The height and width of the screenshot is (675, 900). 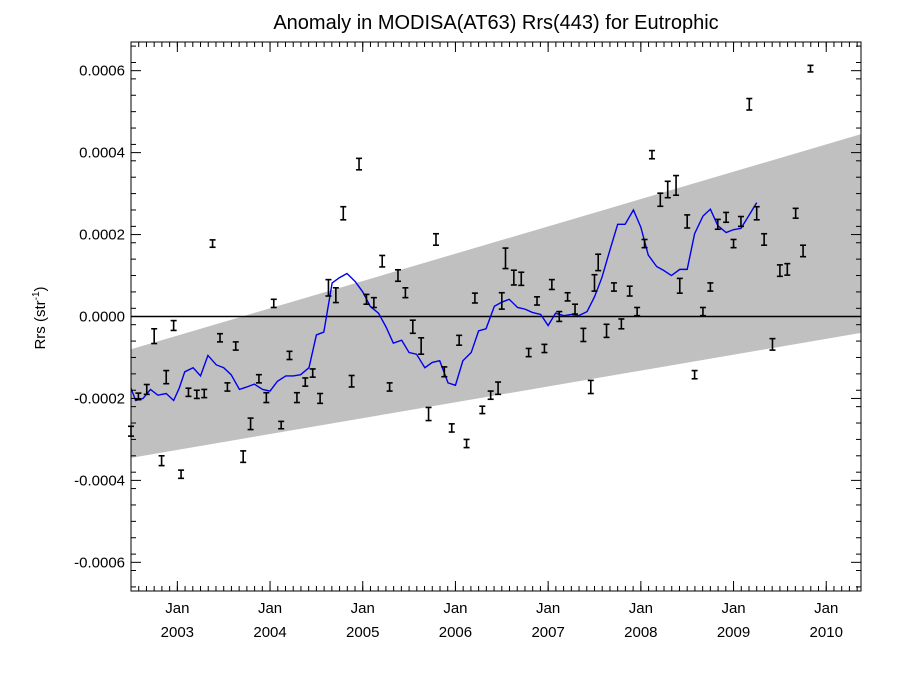 I want to click on y-tick-label: 0.0002, so click(x=102, y=235).